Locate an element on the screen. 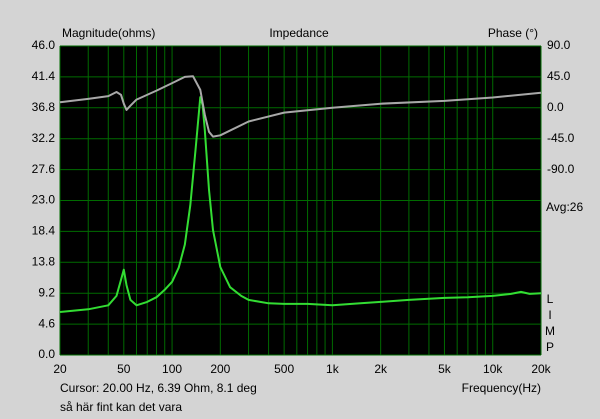 Image resolution: width=600 pixels, height=419 pixels. note: så här fint kan det vara is located at coordinates (121, 407).